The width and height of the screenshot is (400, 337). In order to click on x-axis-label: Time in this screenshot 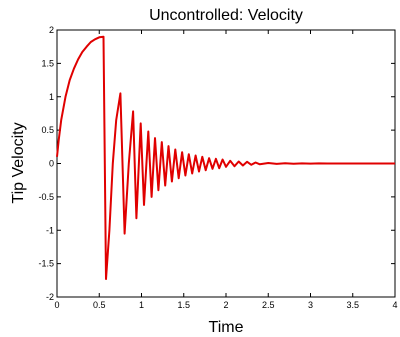, I will do `click(226, 327)`.